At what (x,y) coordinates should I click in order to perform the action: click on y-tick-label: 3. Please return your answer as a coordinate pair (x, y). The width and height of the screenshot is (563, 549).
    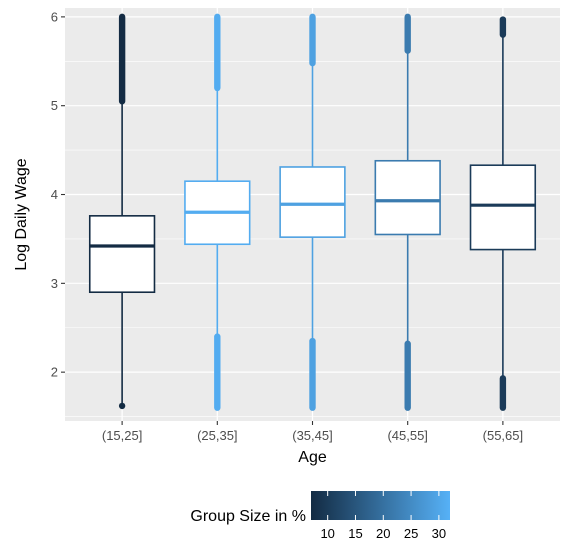
    Looking at the image, I should click on (54, 283).